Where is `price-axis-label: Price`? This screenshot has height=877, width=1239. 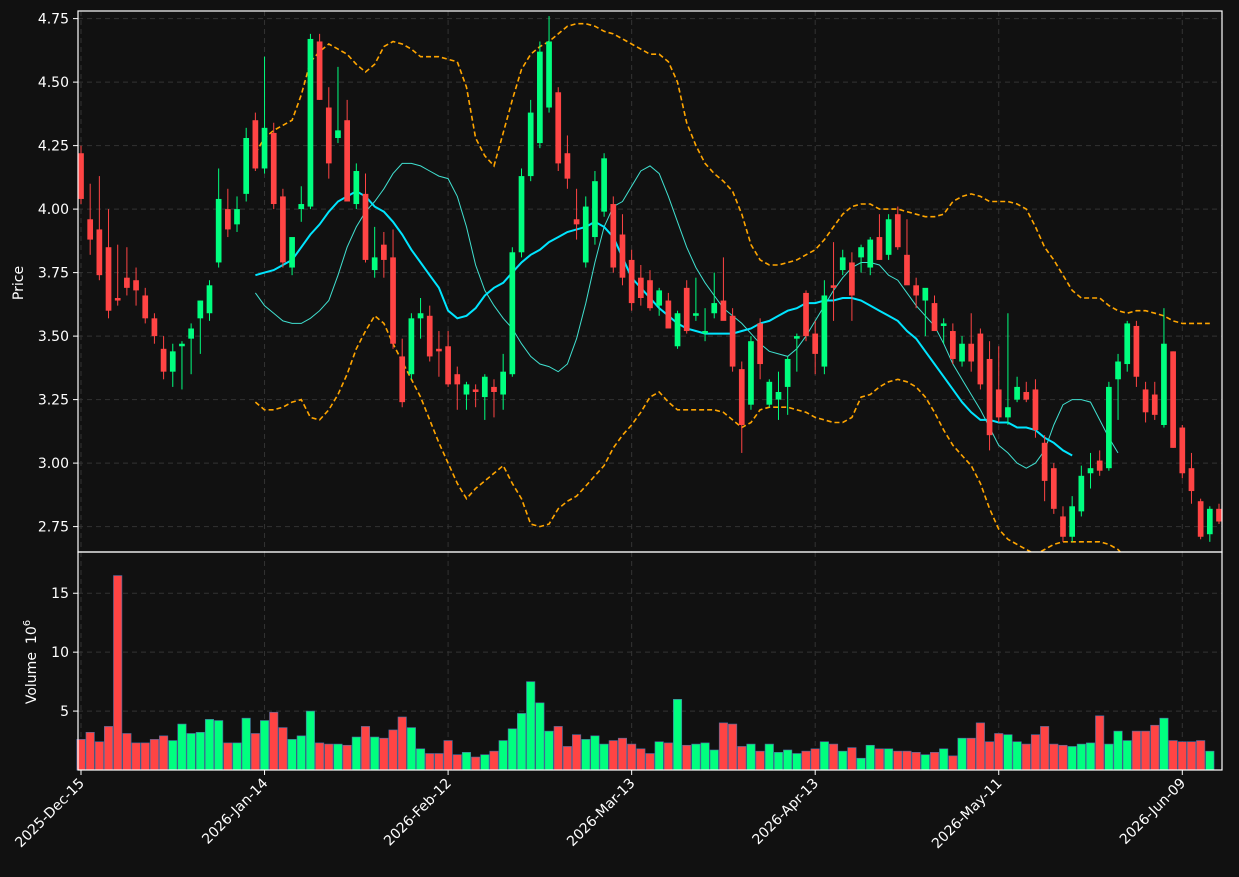
price-axis-label: Price is located at coordinates (19, 283).